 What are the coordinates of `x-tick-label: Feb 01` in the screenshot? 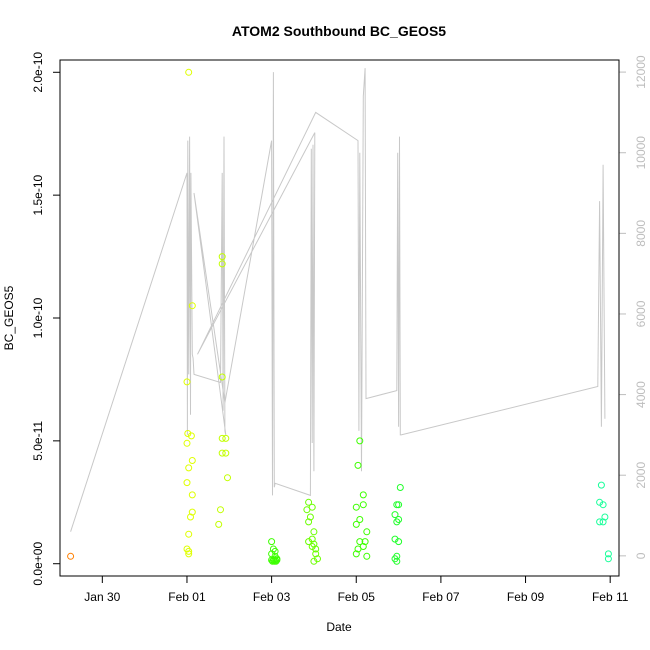 It's located at (187, 597).